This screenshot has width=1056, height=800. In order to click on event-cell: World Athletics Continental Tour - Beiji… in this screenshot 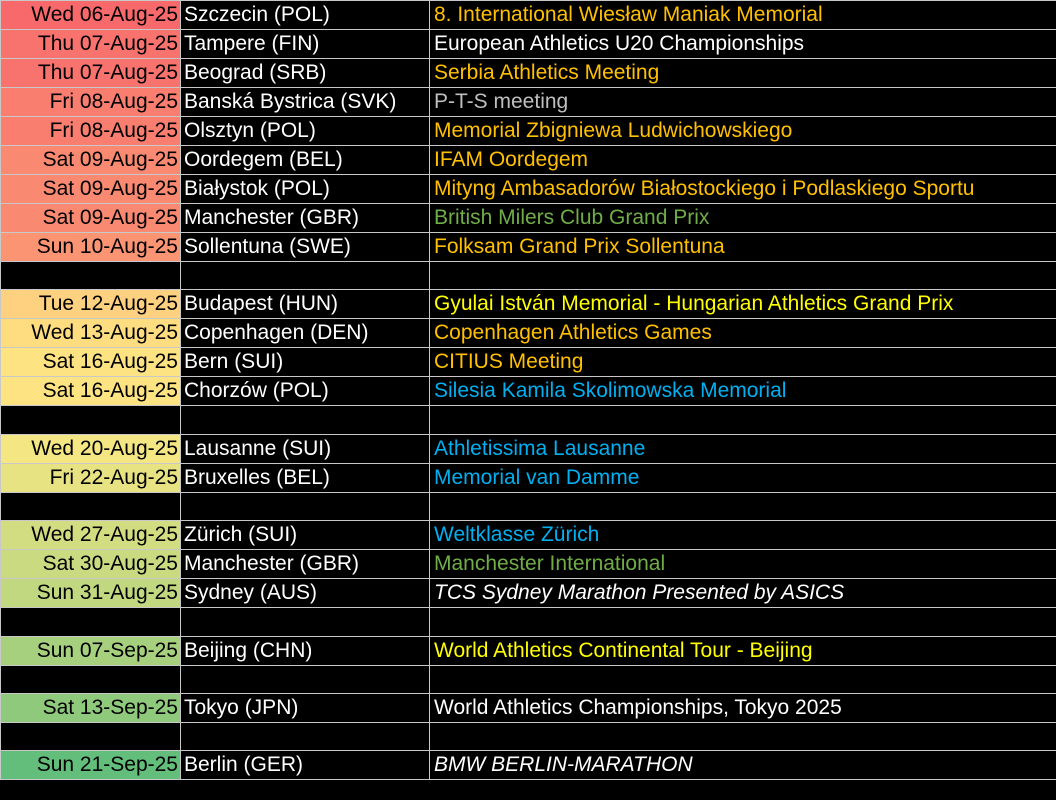, I will do `click(742, 650)`.